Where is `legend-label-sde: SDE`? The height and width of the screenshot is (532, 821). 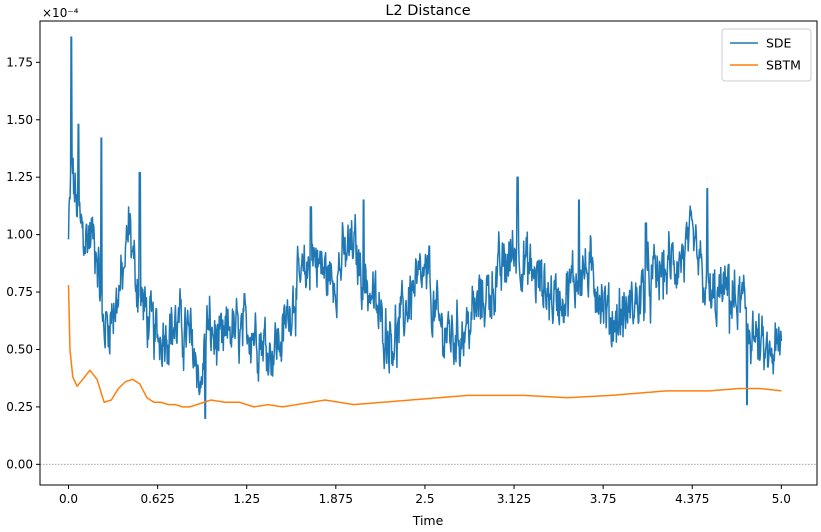 legend-label-sde: SDE is located at coordinates (779, 43).